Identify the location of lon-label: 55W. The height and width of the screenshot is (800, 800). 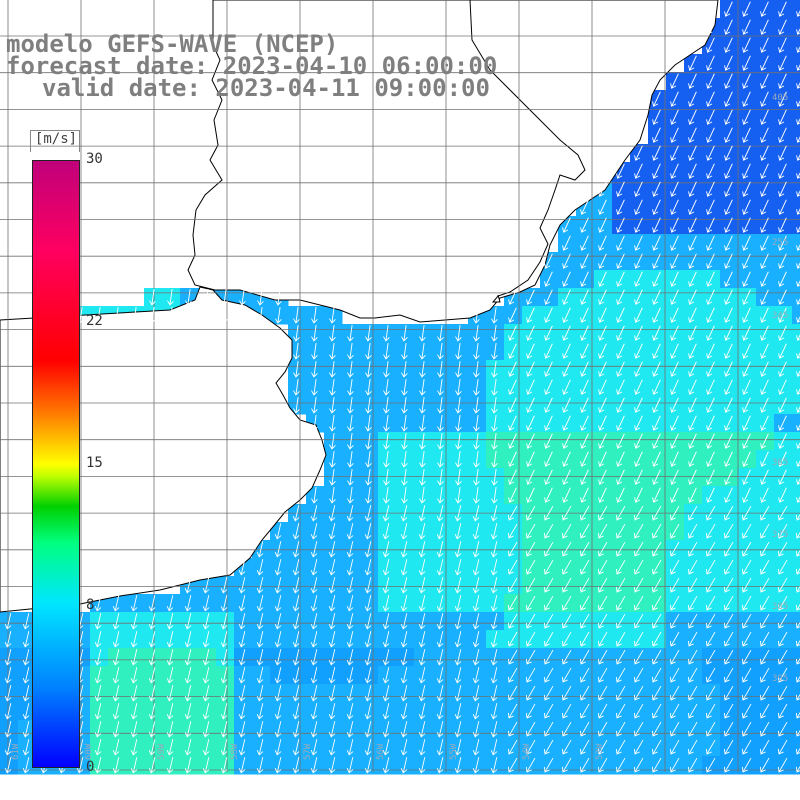
(454, 751).